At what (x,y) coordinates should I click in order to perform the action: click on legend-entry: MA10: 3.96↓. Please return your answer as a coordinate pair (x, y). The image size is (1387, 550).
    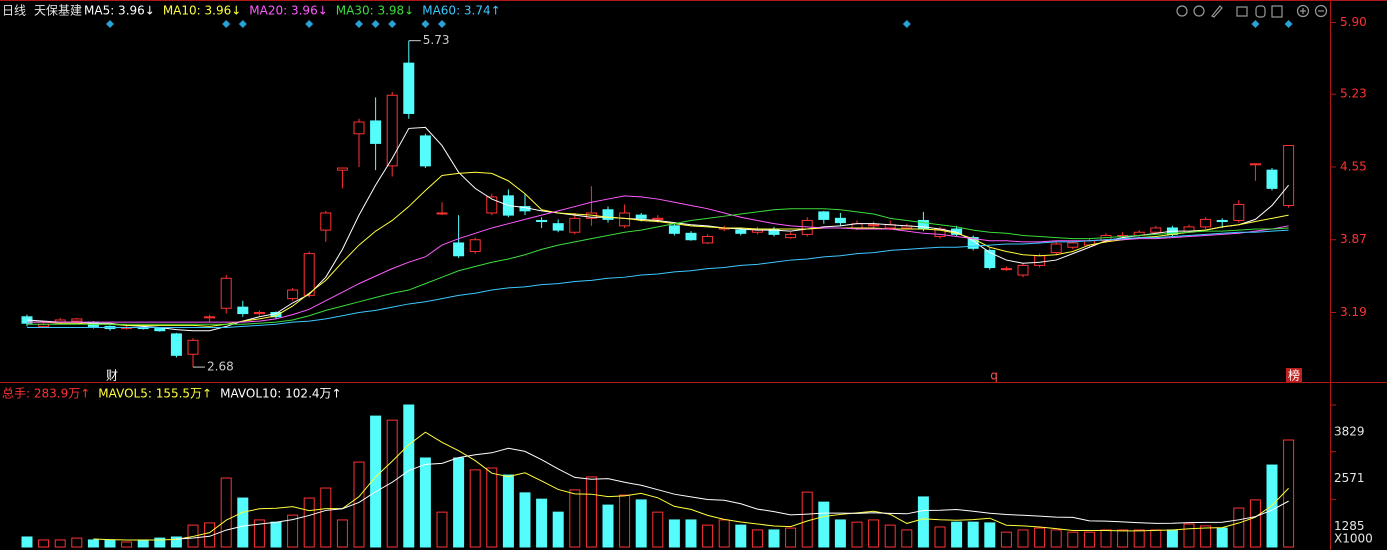
    Looking at the image, I should click on (202, 11).